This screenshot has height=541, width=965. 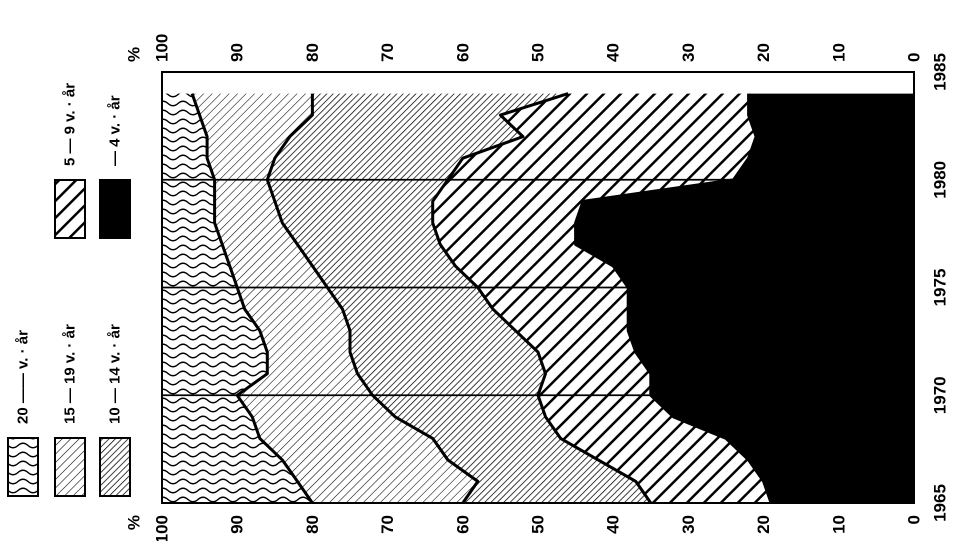 I want to click on tick-label-top-50: 50, so click(x=538, y=52).